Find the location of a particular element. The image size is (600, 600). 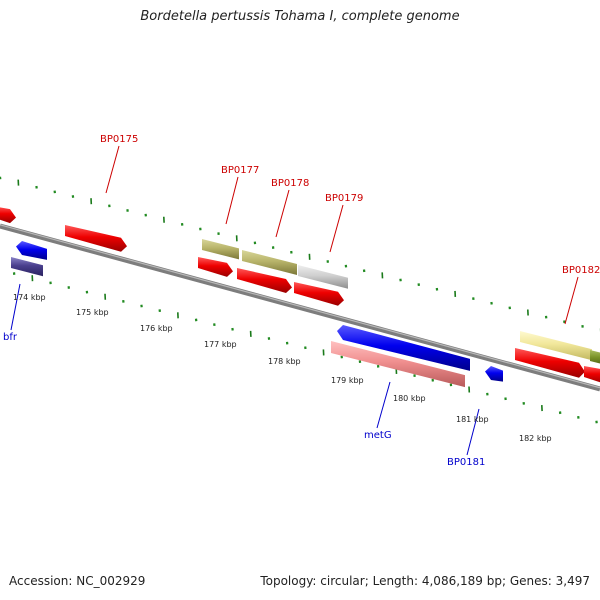

gene-box-bp0177 is located at coordinates (220, 249).